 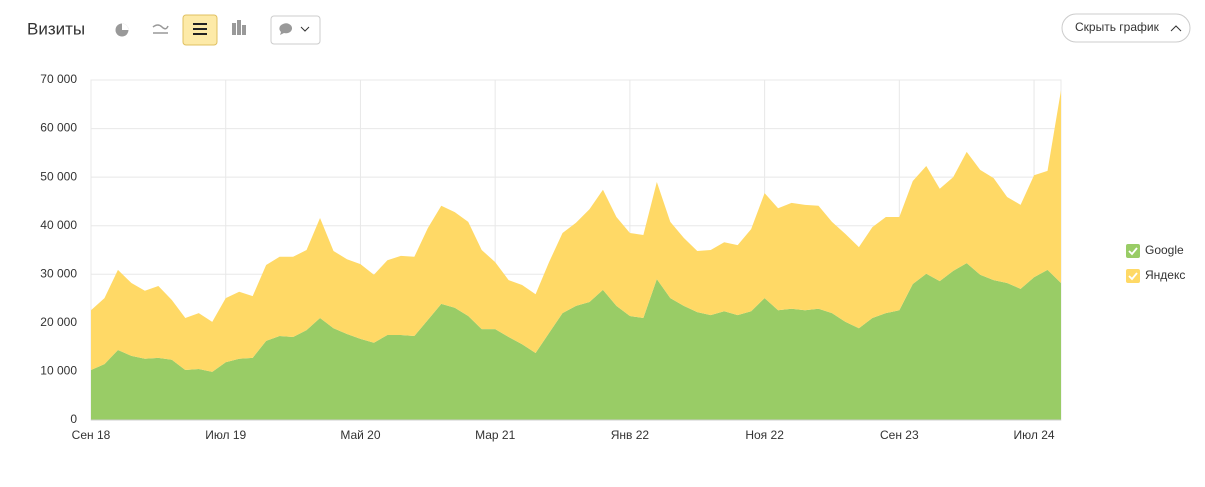 I want to click on hide-chart-button: Скрыть график, so click(x=1126, y=28).